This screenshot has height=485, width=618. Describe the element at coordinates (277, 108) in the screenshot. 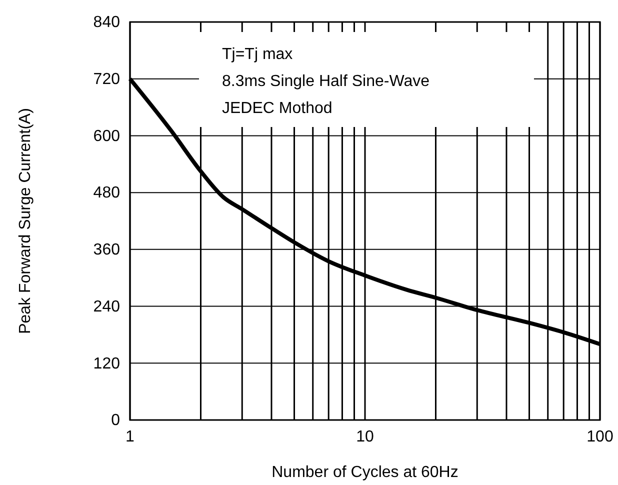

I see `annotation: JEDEC Mothod` at that location.